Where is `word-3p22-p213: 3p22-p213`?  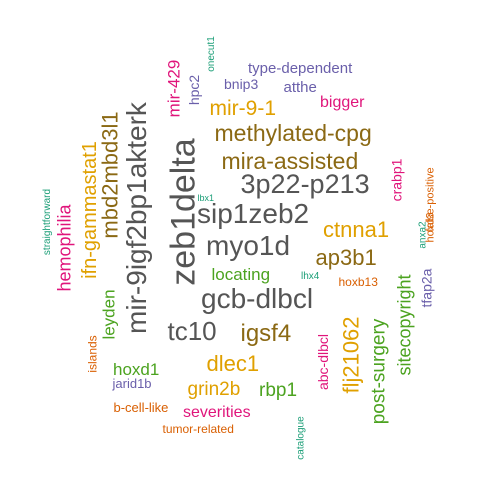
word-3p22-p213: 3p22-p213 is located at coordinates (305, 183).